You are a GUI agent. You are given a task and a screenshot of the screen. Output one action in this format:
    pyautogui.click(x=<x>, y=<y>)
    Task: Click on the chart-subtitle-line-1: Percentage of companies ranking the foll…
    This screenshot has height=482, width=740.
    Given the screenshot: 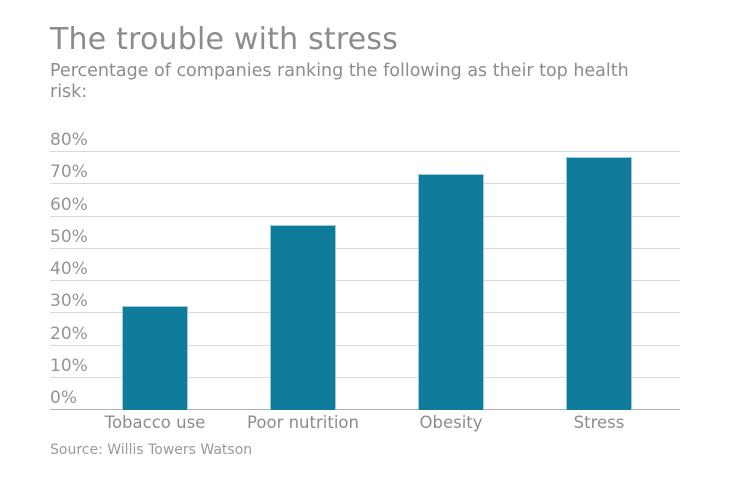 What is the action you would take?
    pyautogui.click(x=339, y=71)
    